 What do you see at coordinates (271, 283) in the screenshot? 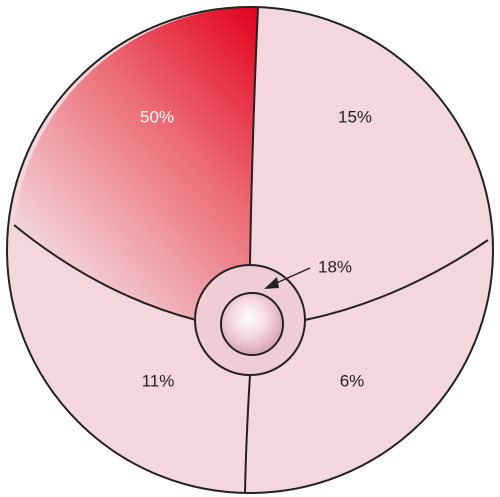
I see `arrow-head` at bounding box center [271, 283].